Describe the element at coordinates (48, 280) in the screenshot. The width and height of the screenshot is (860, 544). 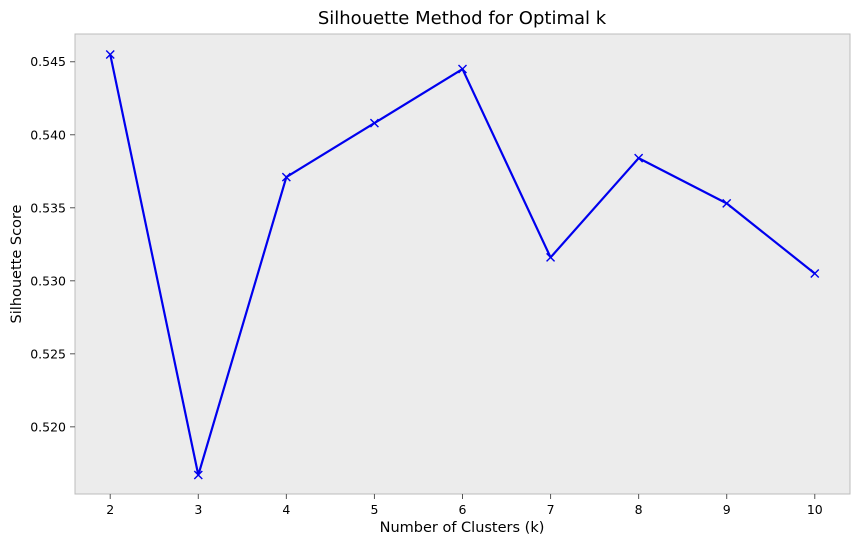
I see `y-tick-label: 0.530` at that location.